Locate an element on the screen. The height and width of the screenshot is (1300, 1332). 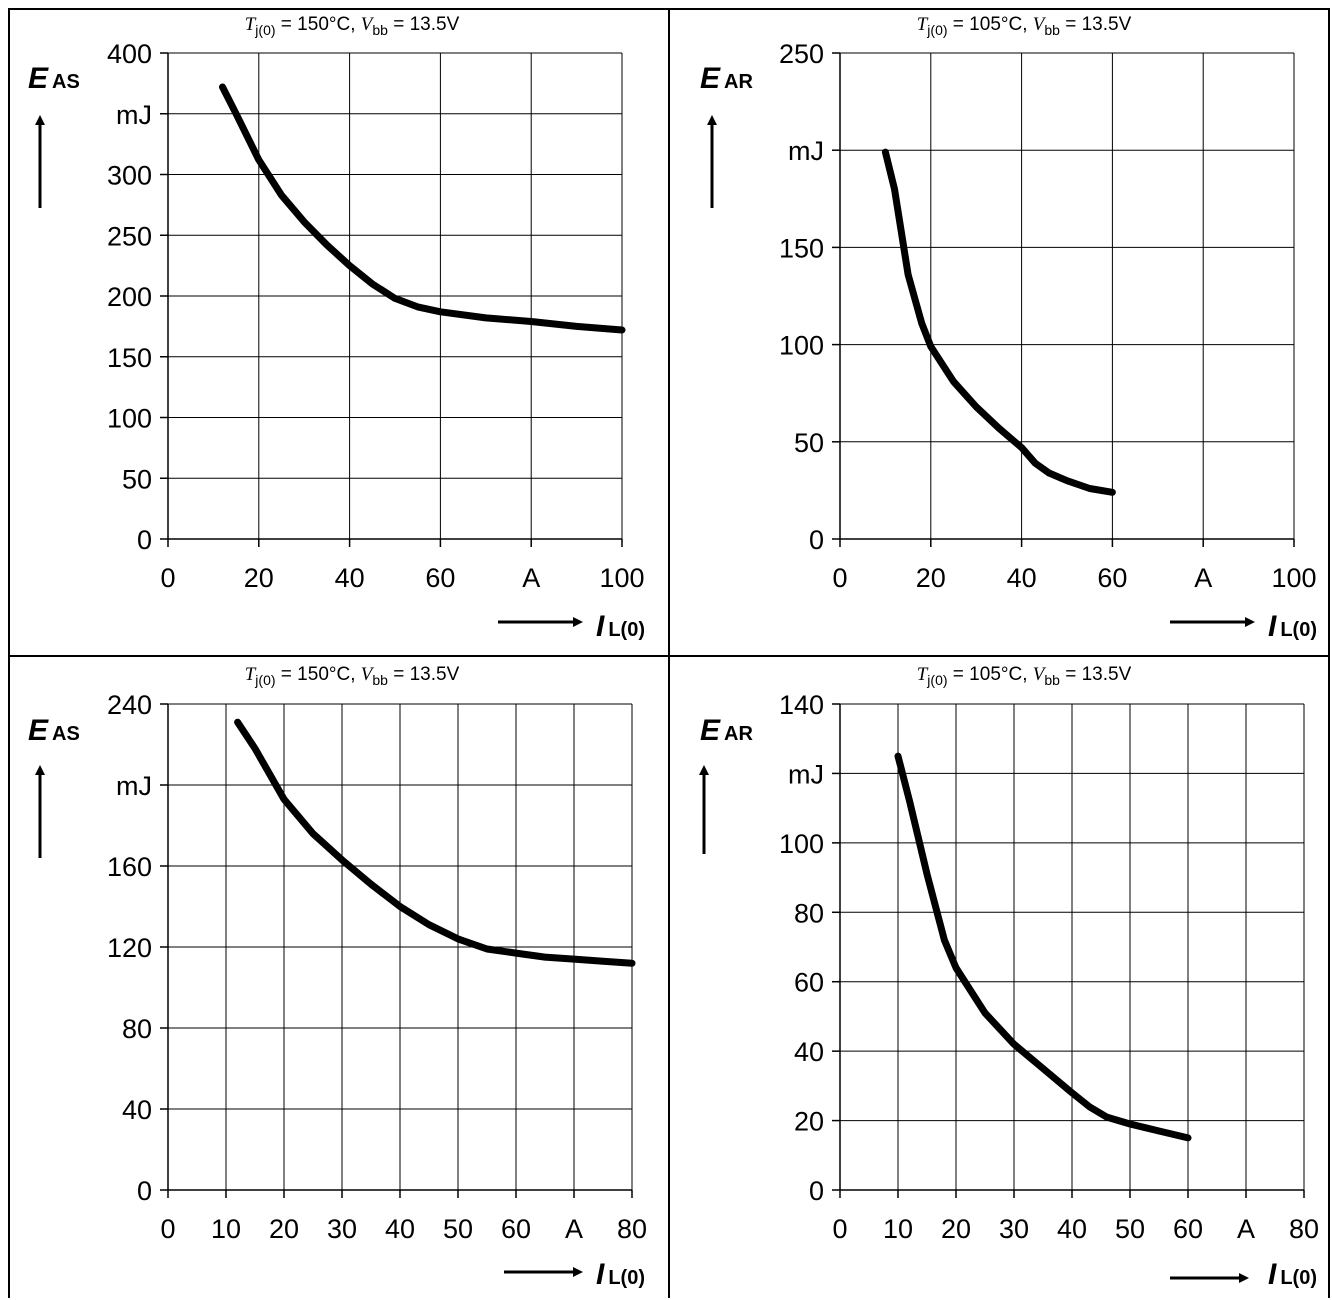
y-tick-label: 60 is located at coordinates (809, 983).